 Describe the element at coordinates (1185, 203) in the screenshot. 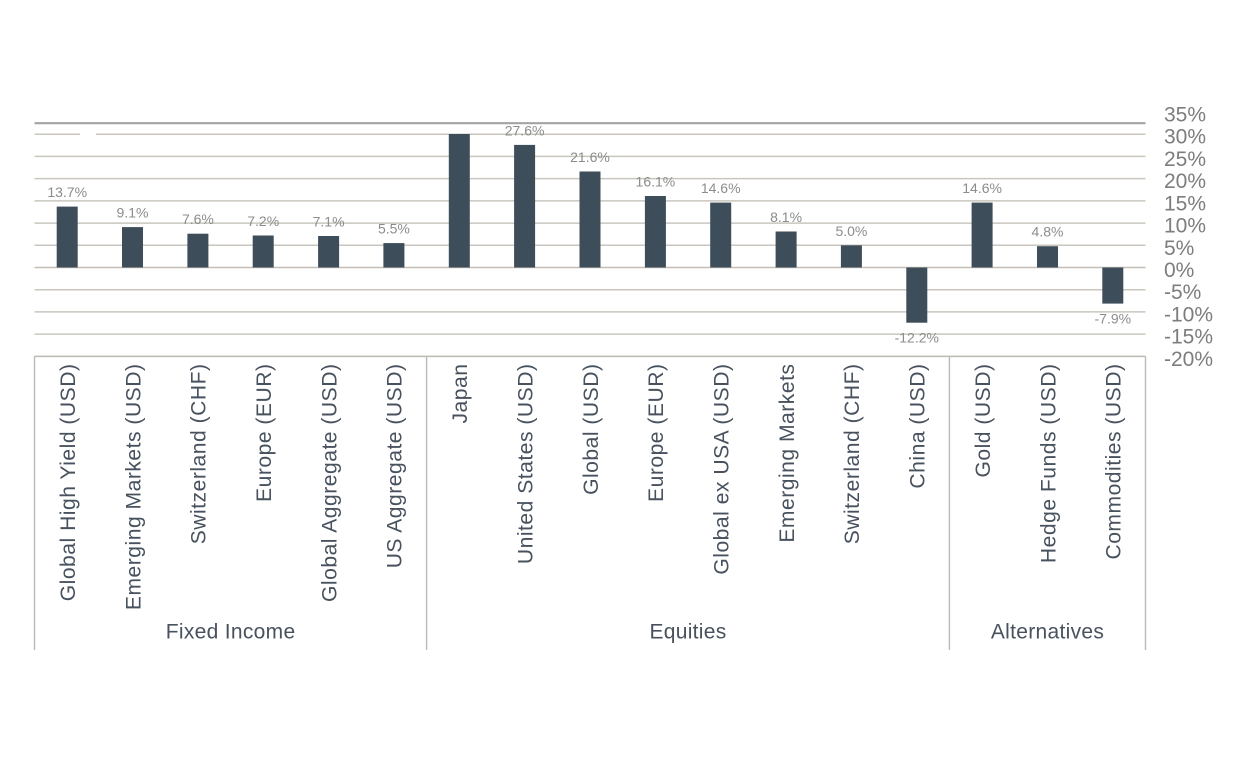

I see `svg-text: 15%` at that location.